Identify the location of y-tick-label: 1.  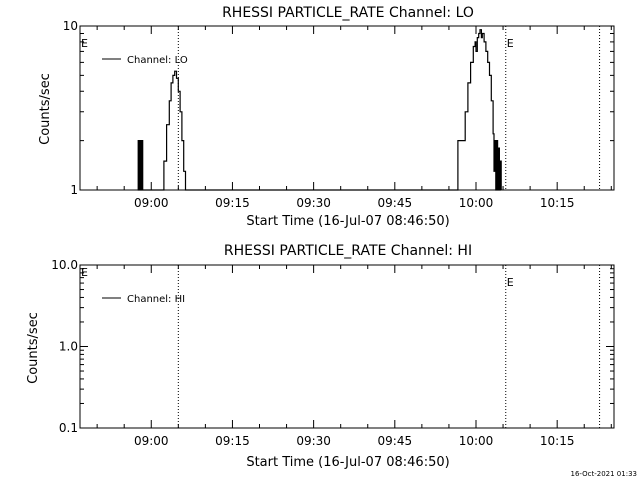
(74, 190).